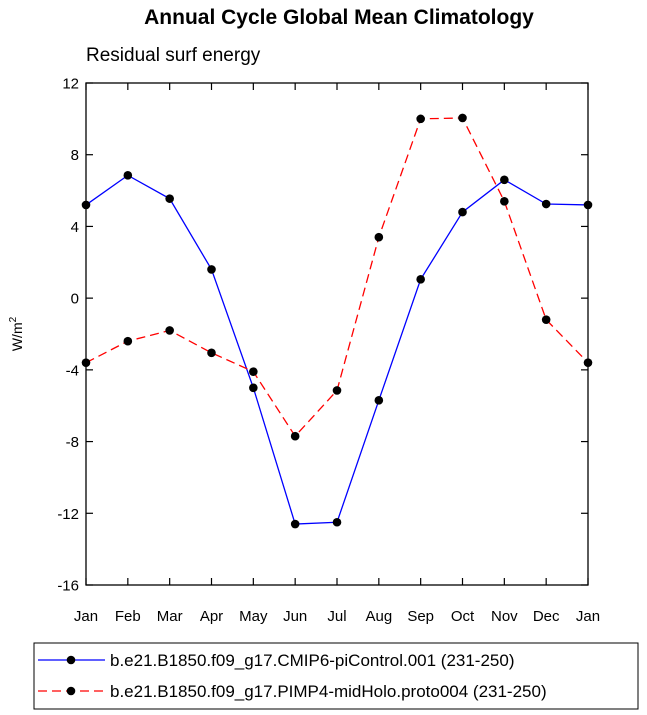 This screenshot has width=647, height=715. What do you see at coordinates (75, 155) in the screenshot?
I see `y-tick-label: 8` at bounding box center [75, 155].